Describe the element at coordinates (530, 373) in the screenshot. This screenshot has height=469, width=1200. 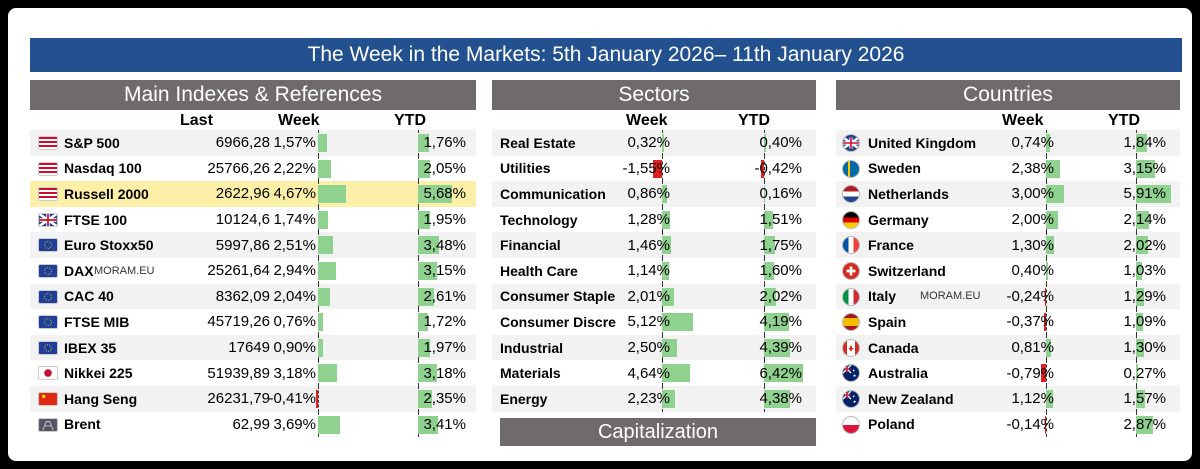
I see `row-name: Materials` at that location.